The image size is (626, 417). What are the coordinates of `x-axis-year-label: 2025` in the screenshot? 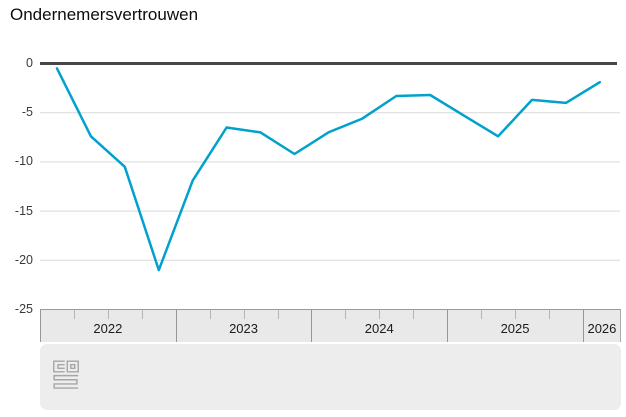 It's located at (515, 328).